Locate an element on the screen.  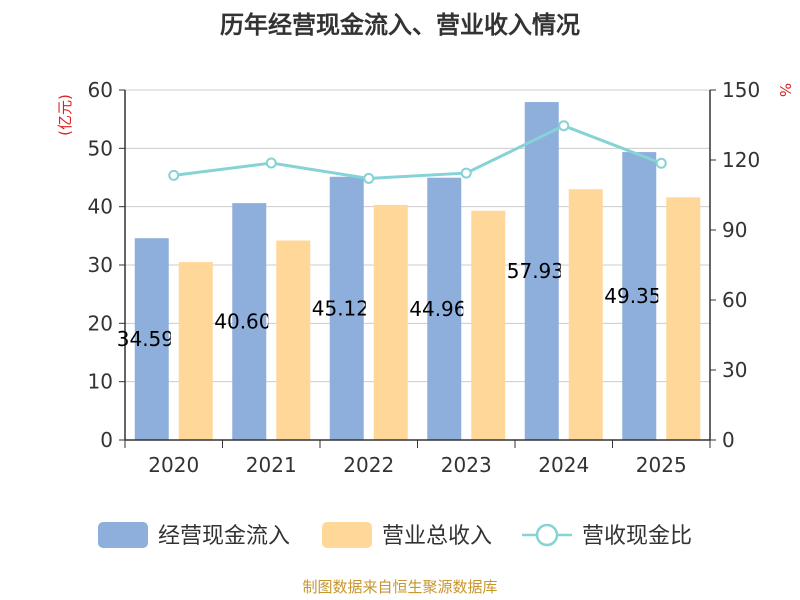
left-tick-label: 30 is located at coordinates (100, 265).